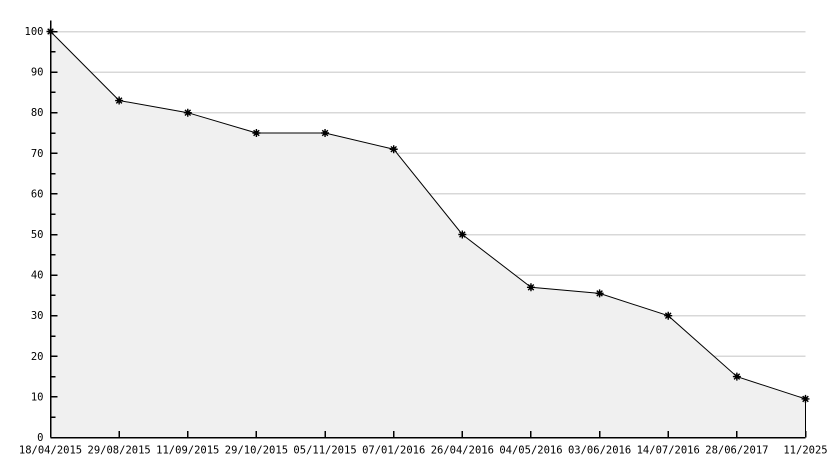 Image resolution: width=834 pixels, height=468 pixels. I want to click on x-tick-label: 05/11/2015, so click(324, 451).